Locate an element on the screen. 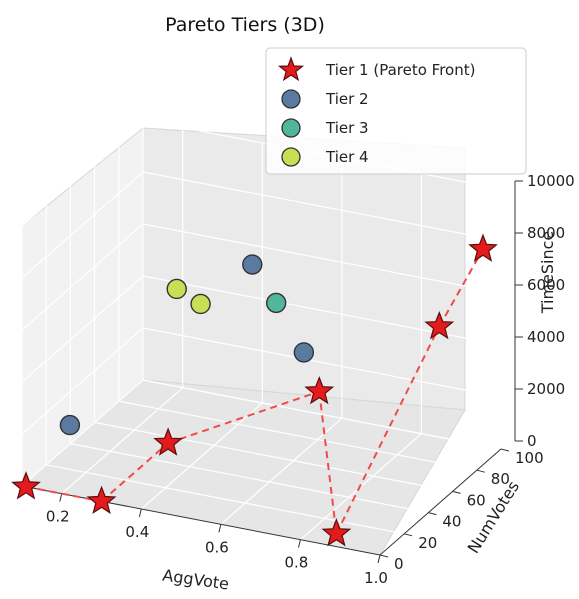  x-tick-label: 0.2 is located at coordinates (58, 517).